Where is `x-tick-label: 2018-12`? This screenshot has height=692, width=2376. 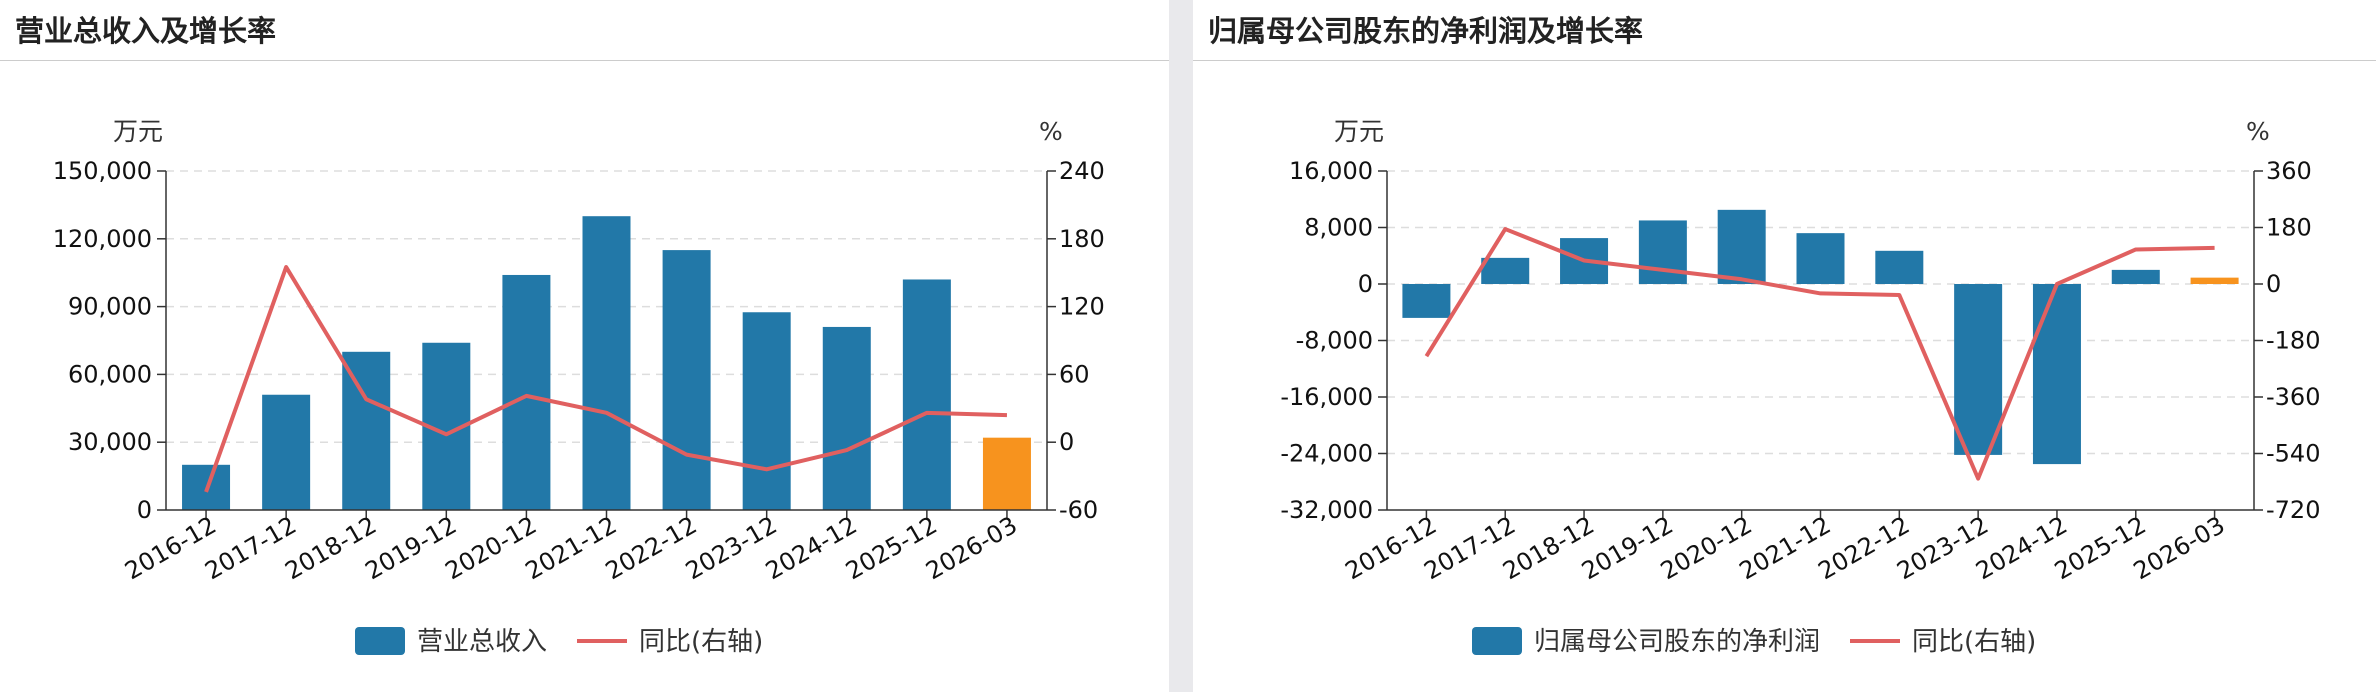
x-tick-label: 2018-12 is located at coordinates (330, 548).